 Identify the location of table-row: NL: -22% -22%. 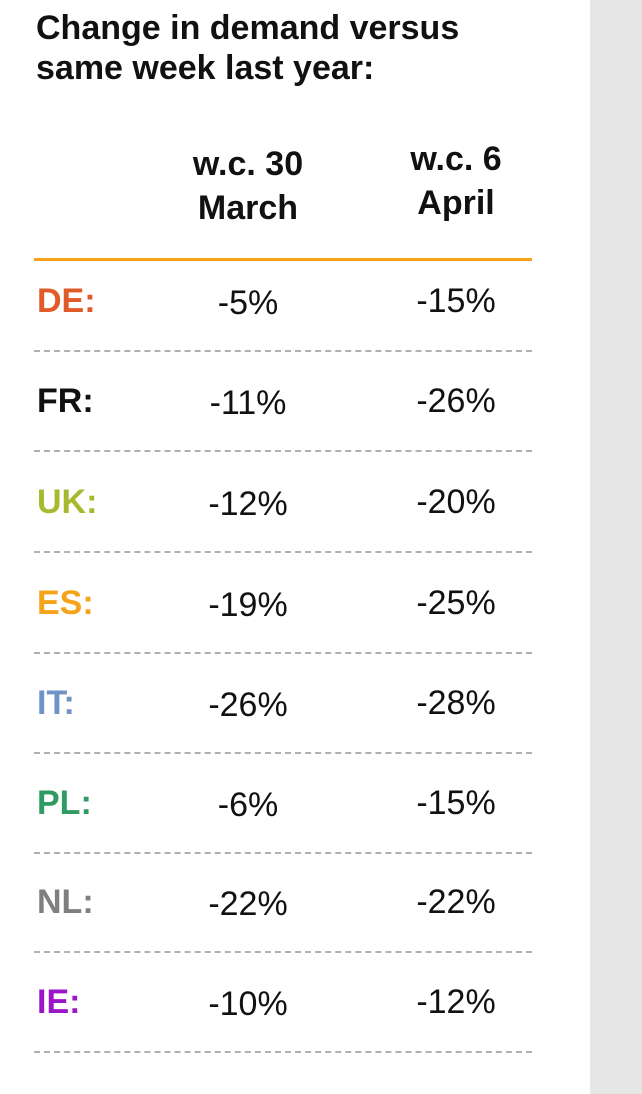
(295, 916).